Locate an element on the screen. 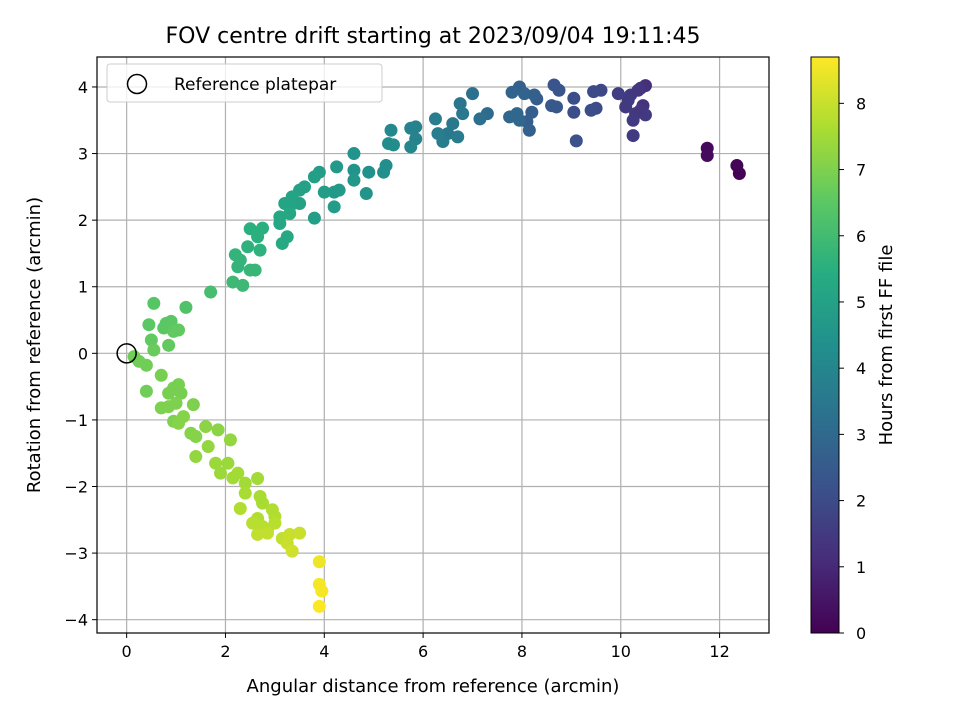  y-tick-label: 4 is located at coordinates (83, 87).